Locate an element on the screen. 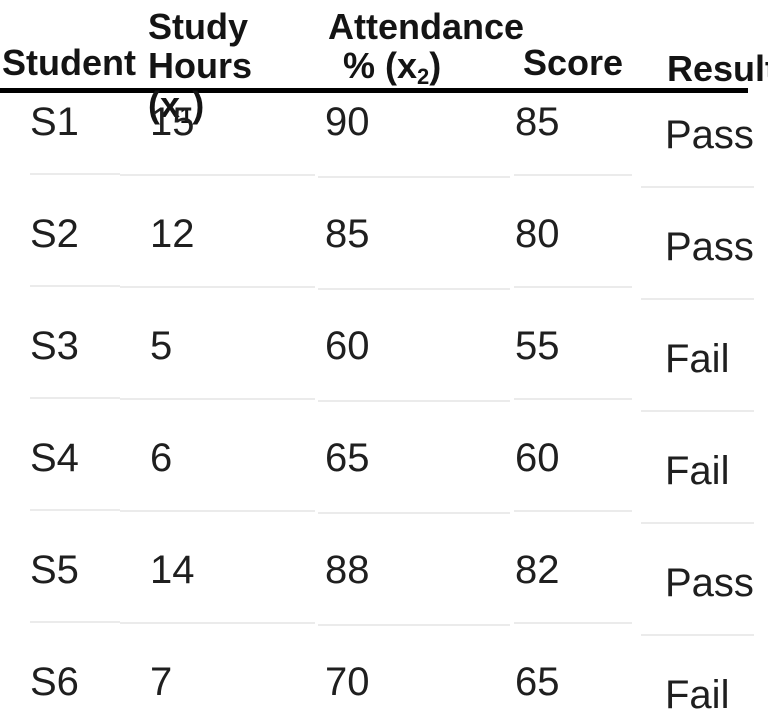 This screenshot has width=768, height=728. header-cell-score: Score is located at coordinates (575, 62).